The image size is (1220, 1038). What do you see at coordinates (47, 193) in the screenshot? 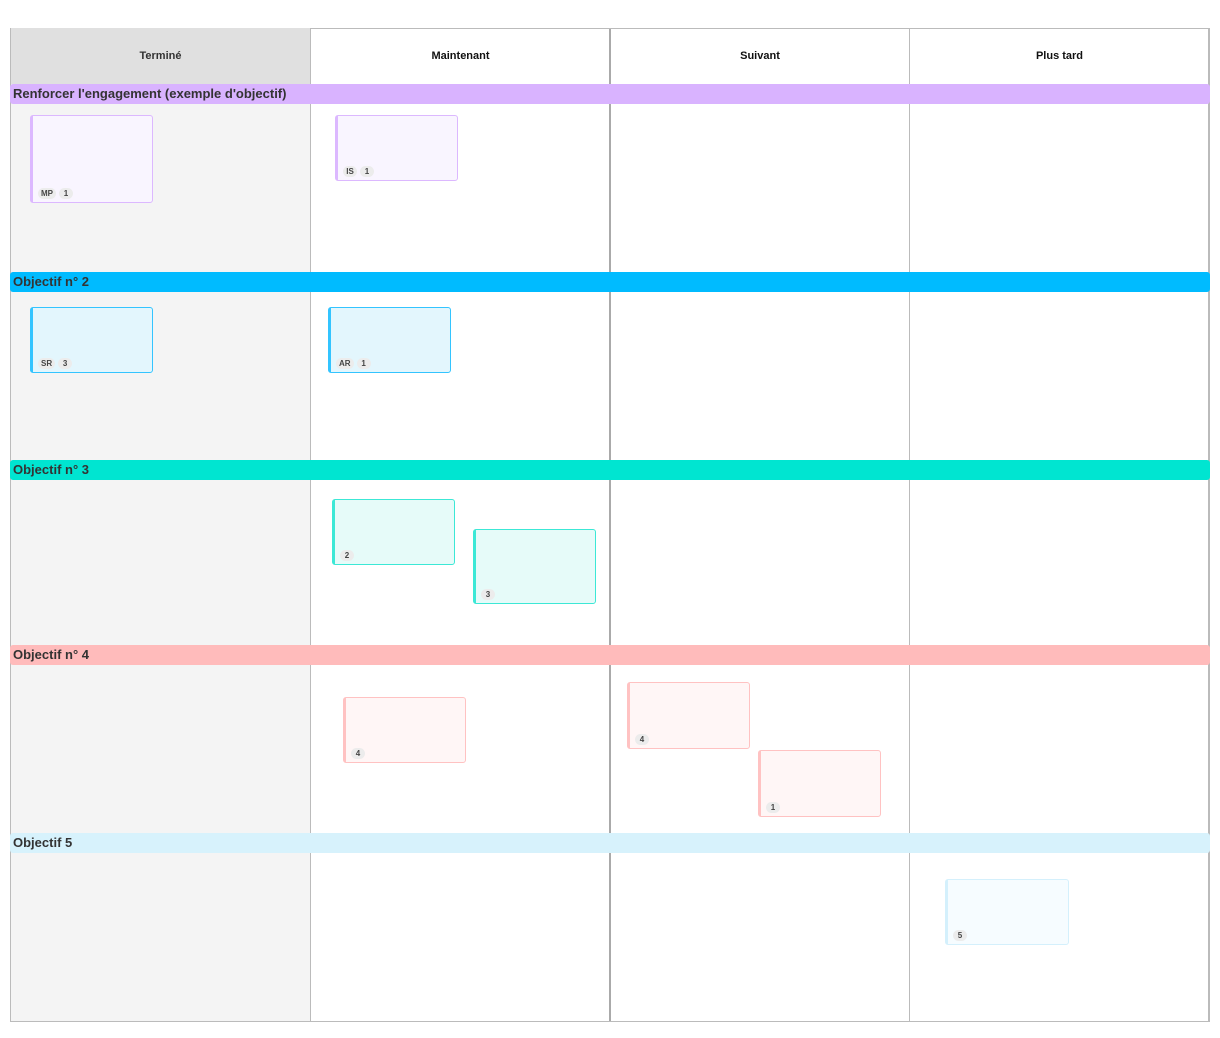
I see `card-tag: MP` at bounding box center [47, 193].